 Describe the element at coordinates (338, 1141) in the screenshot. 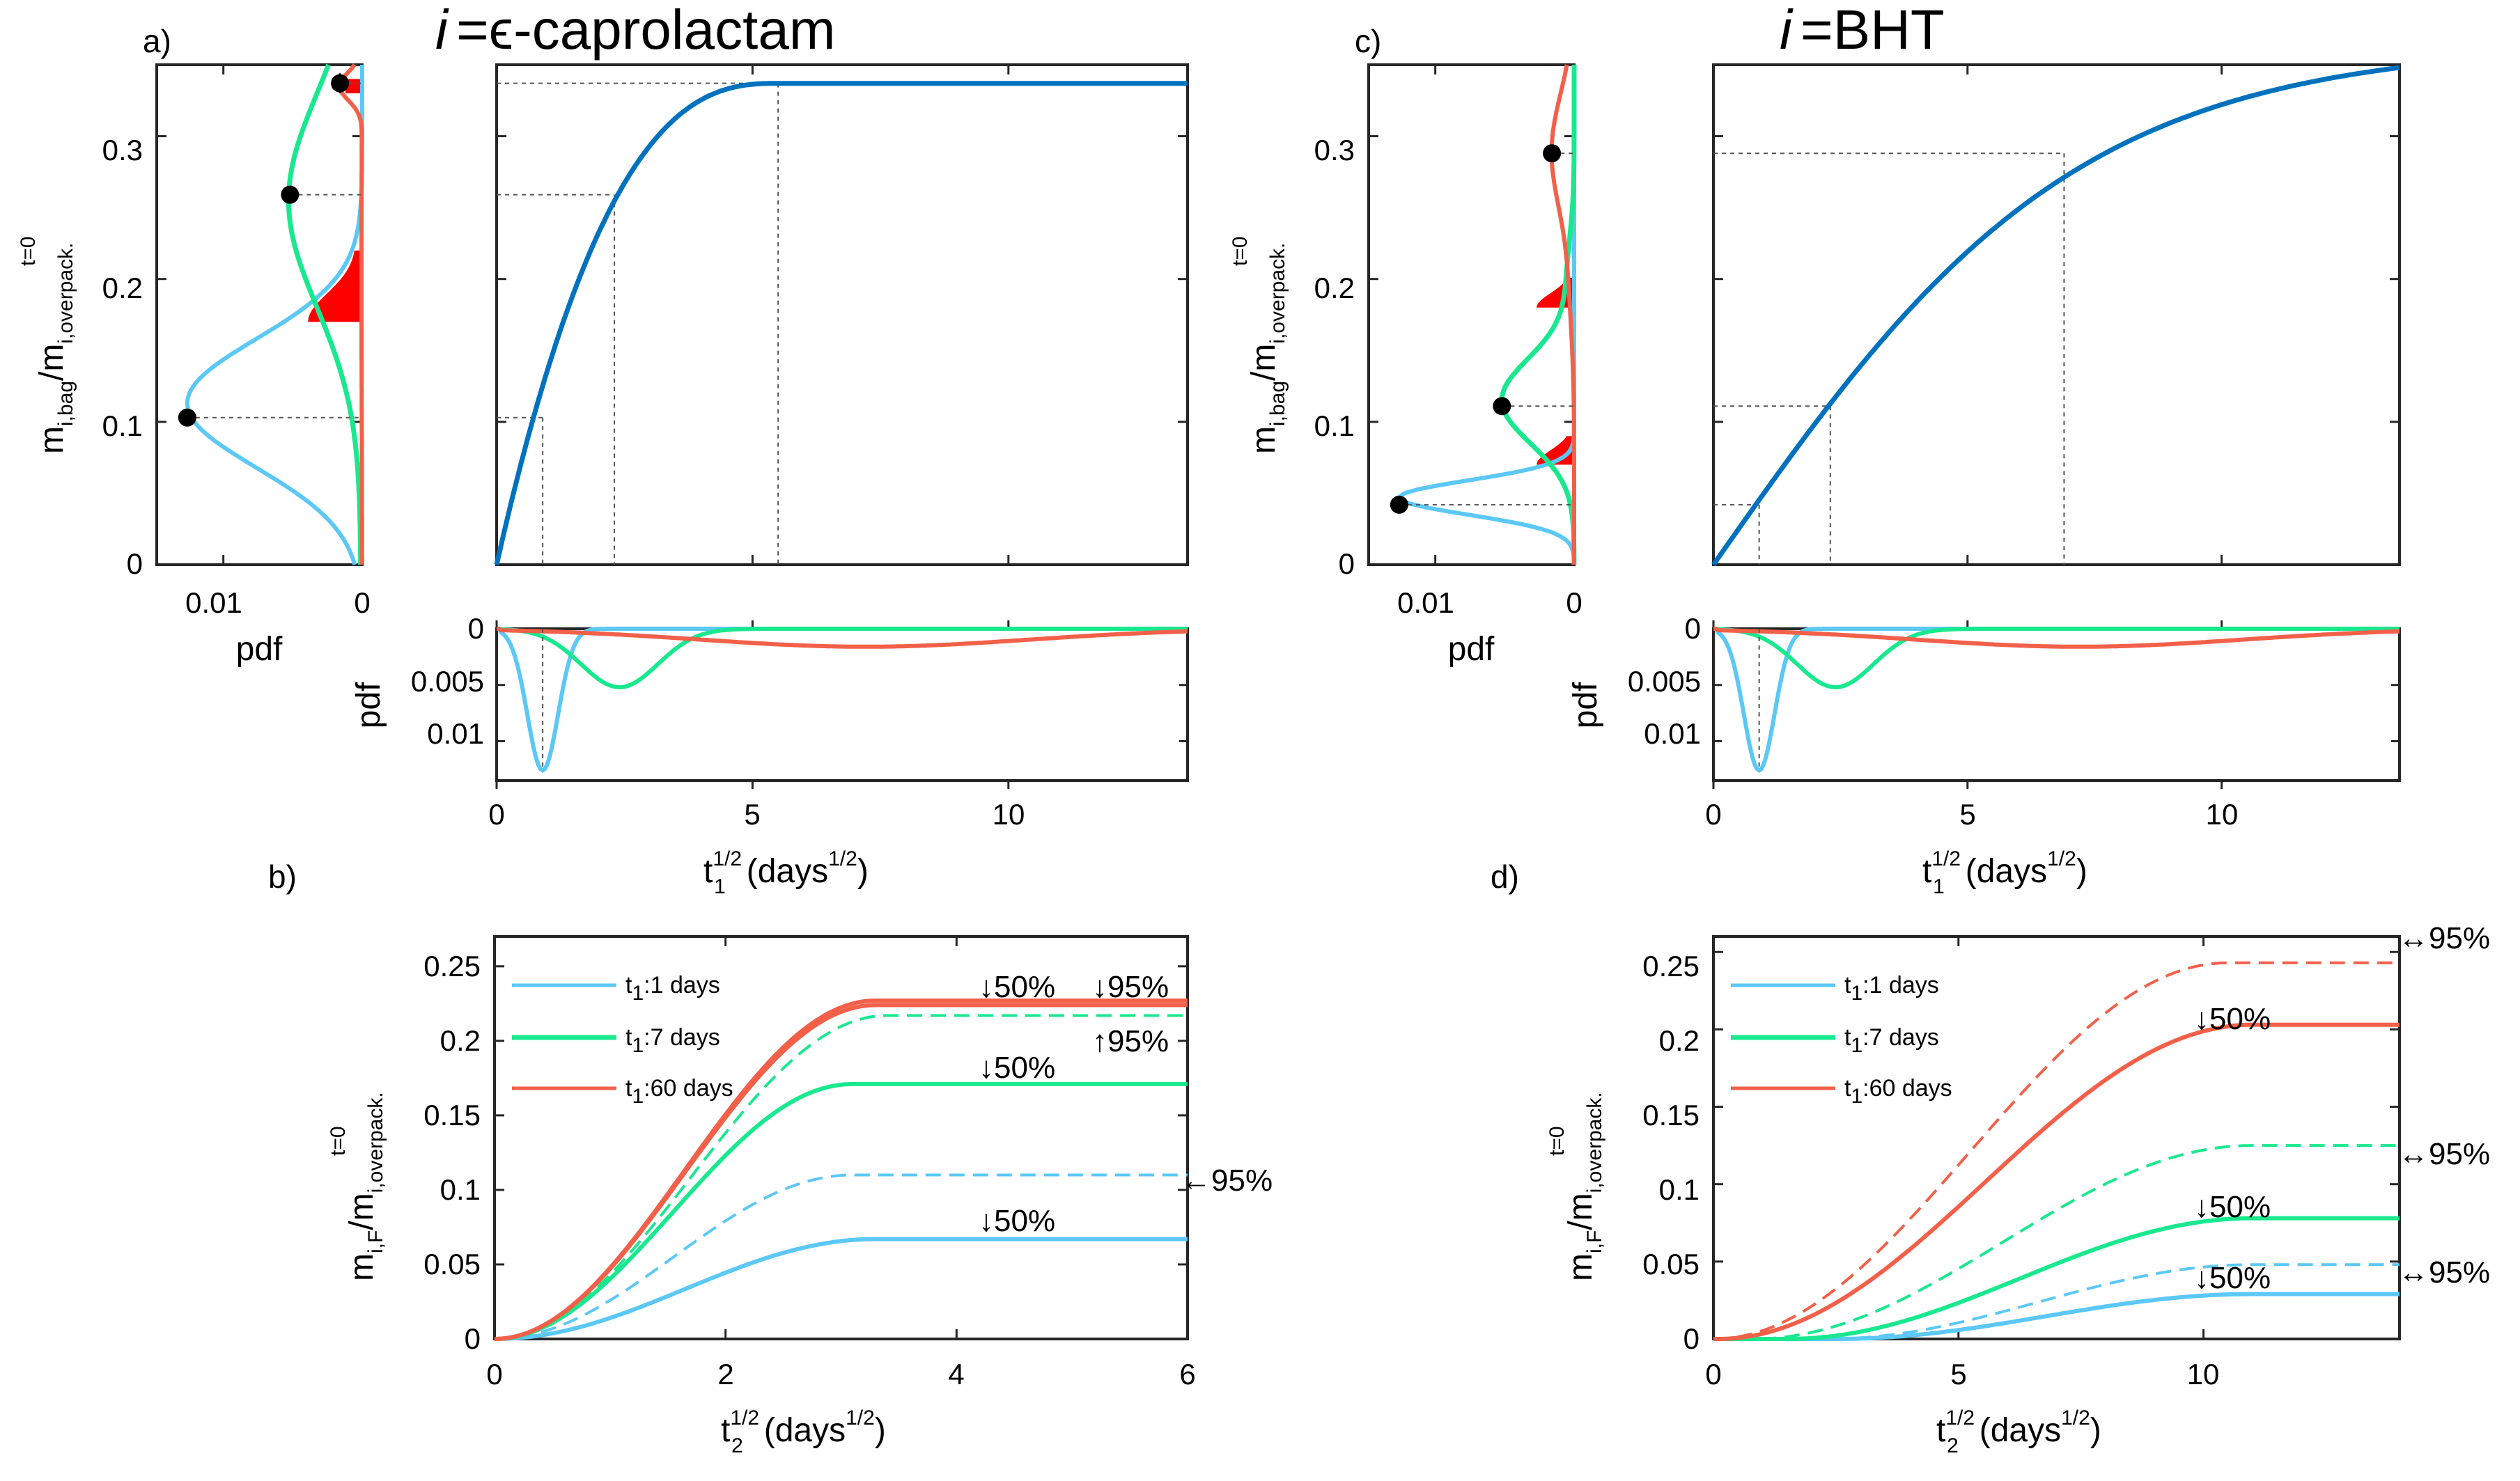

I see `svg-text: t=0` at that location.